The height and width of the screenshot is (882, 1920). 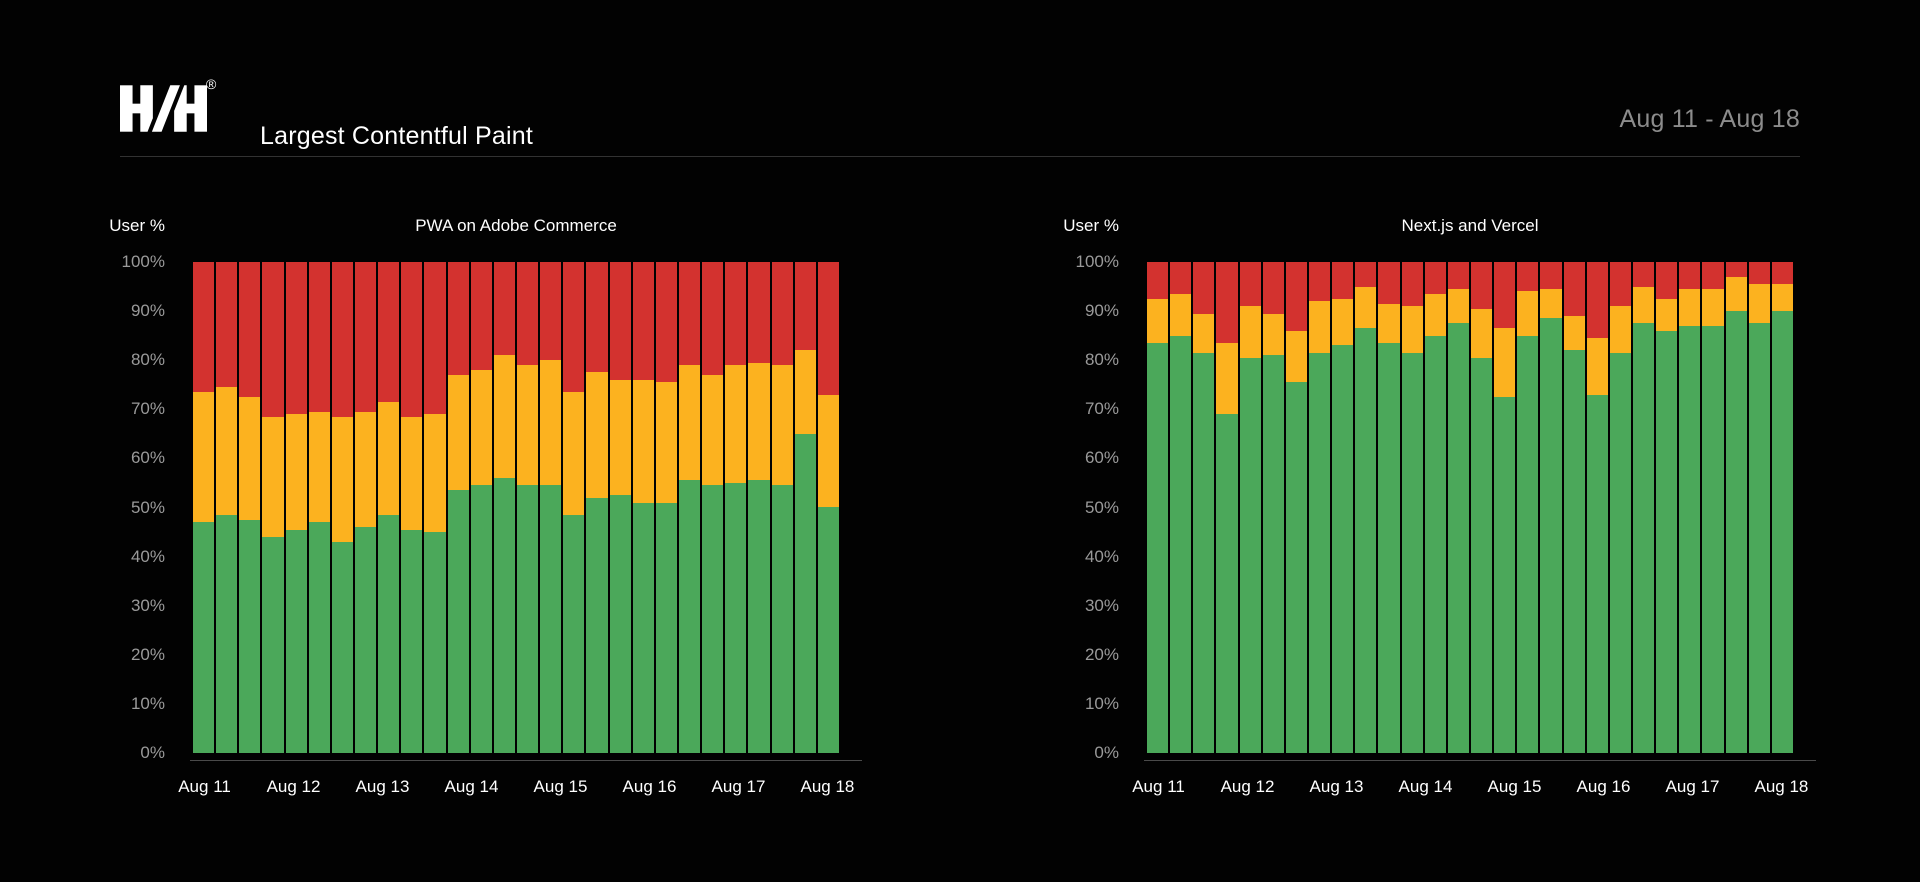 What do you see at coordinates (1101, 311) in the screenshot?
I see `y-tick-label: 90%` at bounding box center [1101, 311].